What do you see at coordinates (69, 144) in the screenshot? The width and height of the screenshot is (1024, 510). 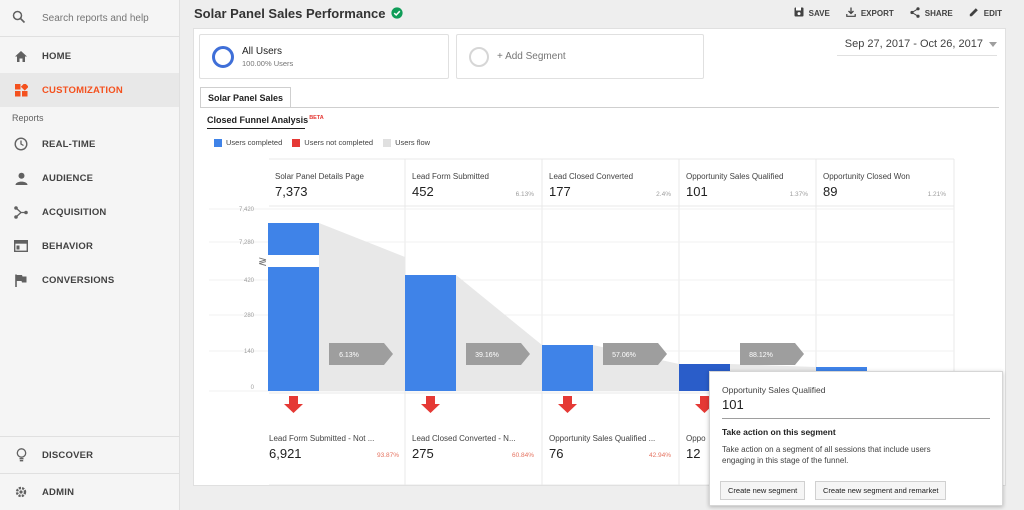 I see `nav-realtime-label: REAL-TIME` at bounding box center [69, 144].